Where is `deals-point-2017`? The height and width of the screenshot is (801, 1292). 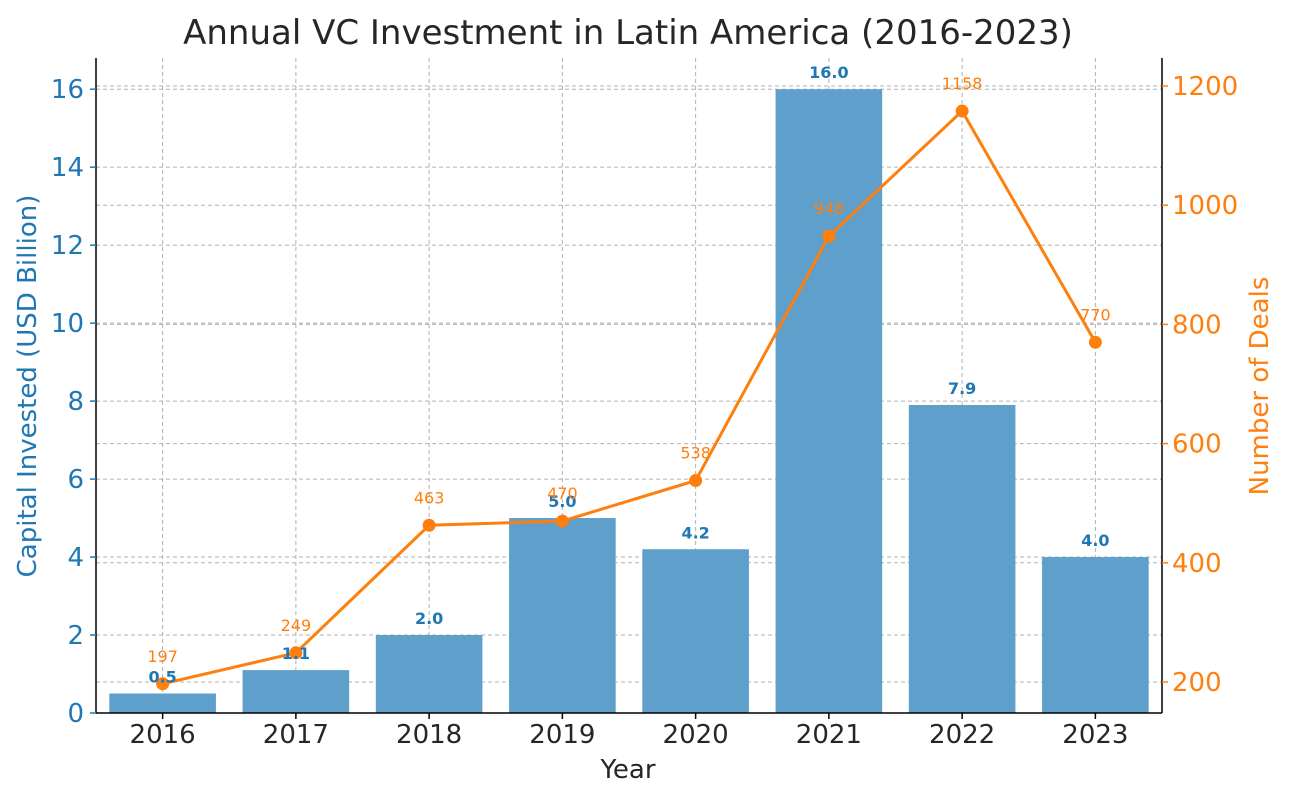 deals-point-2017 is located at coordinates (296, 653).